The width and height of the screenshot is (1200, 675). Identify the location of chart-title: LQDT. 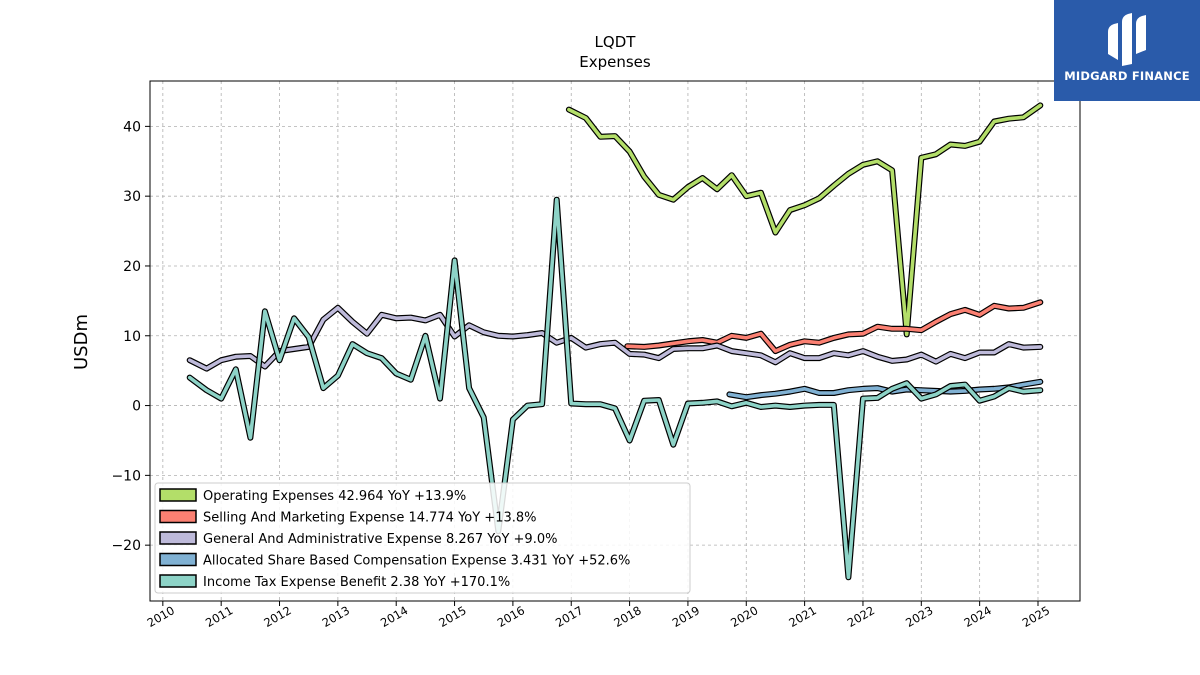
(616, 42).